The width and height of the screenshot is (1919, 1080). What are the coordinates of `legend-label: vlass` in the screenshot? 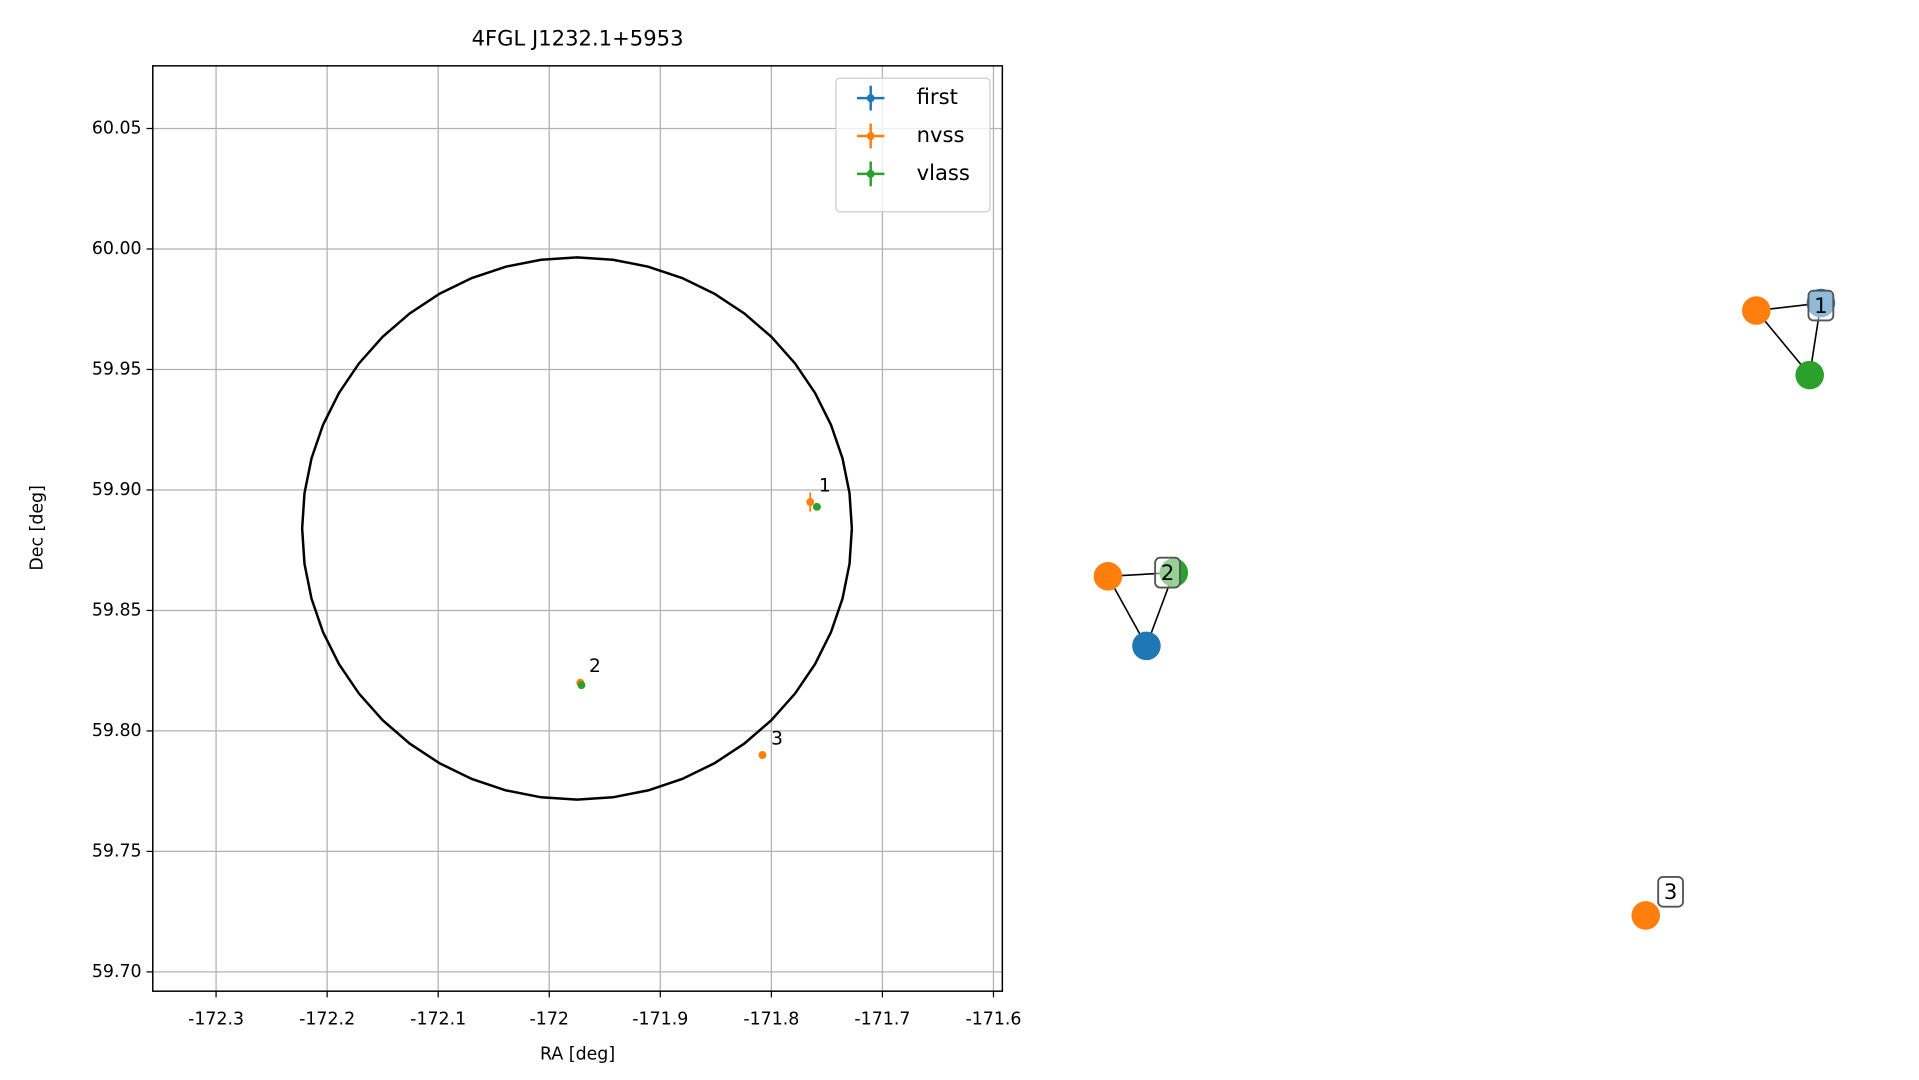 It's located at (943, 172).